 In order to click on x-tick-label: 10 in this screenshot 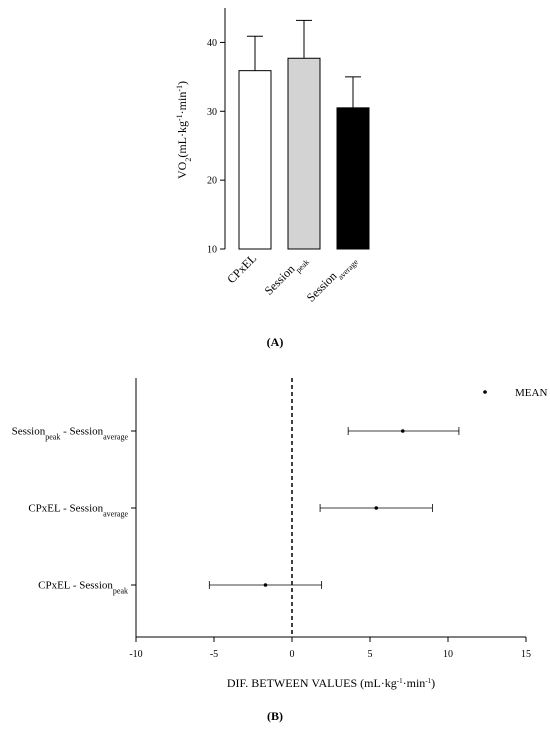, I will do `click(448, 654)`.